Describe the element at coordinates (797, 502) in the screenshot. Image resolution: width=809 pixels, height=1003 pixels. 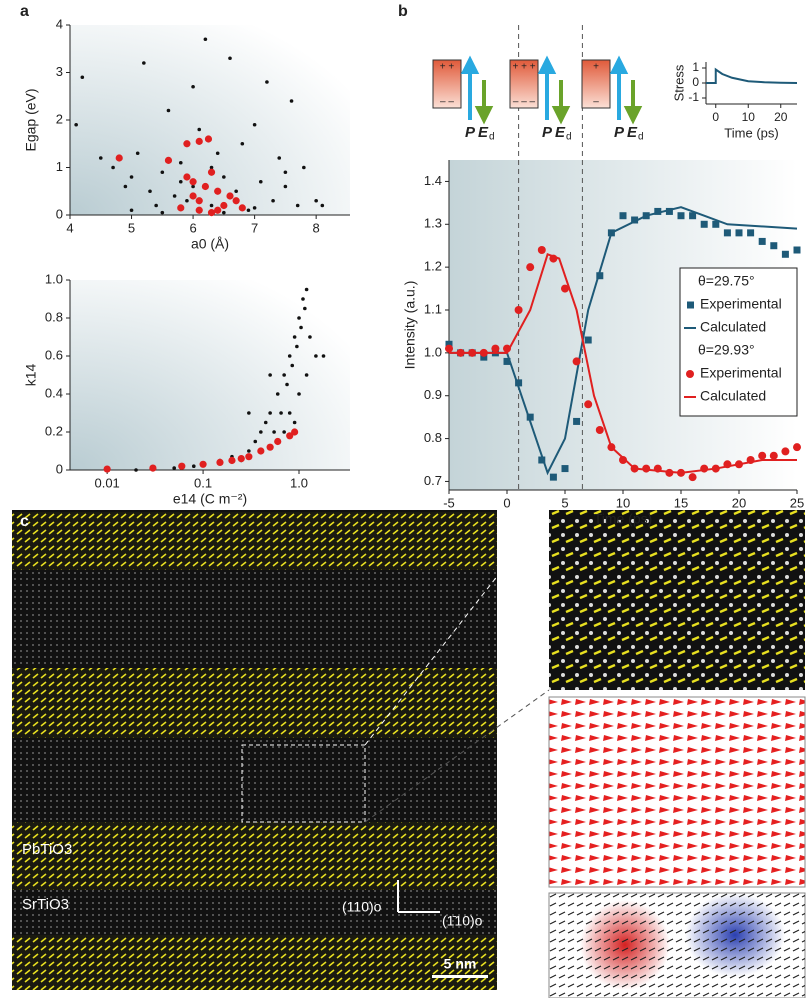
I see `x-tick-label: 25` at that location.